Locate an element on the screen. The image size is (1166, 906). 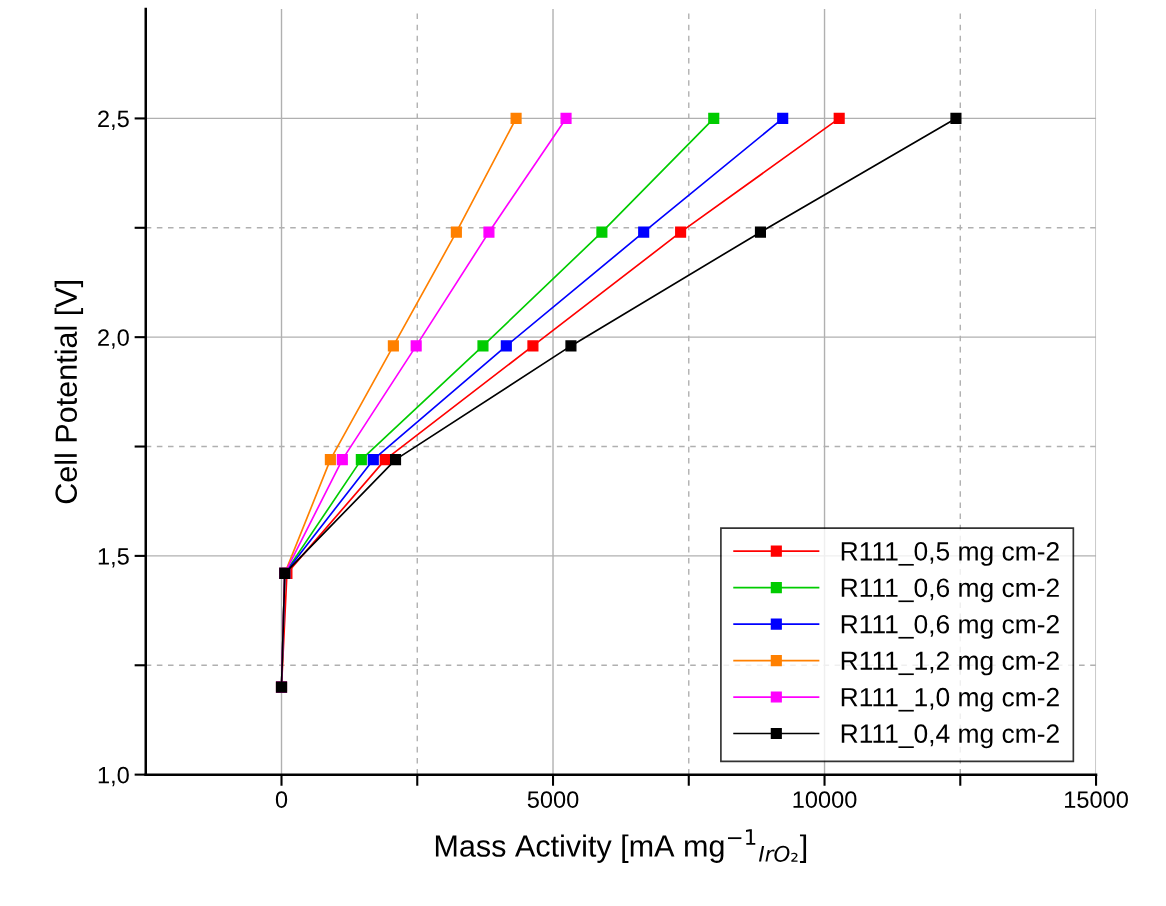
y-tick-label: 1,5 is located at coordinates (113, 558).